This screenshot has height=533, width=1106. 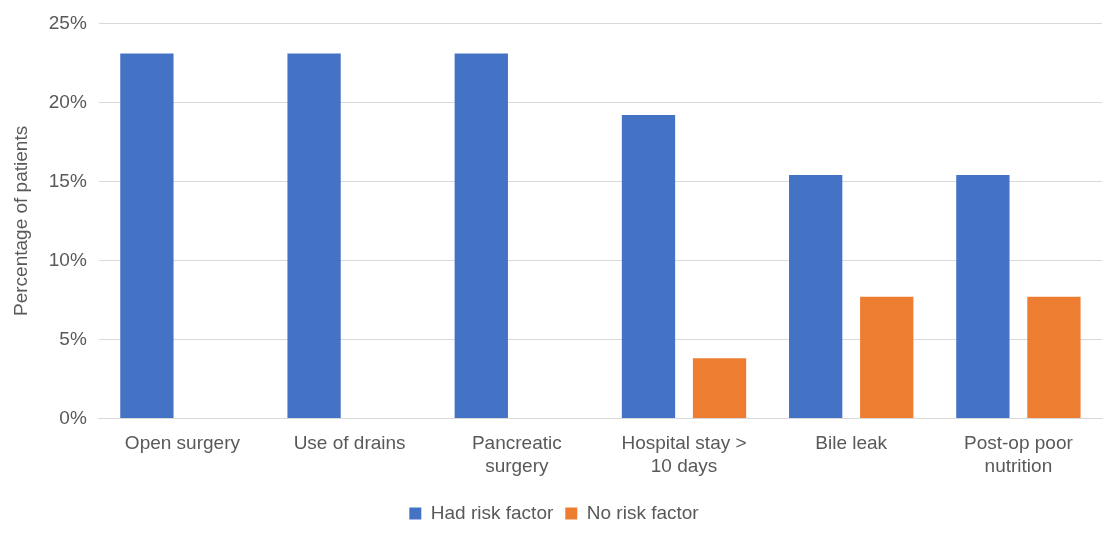 What do you see at coordinates (73, 338) in the screenshot?
I see `y-tick-label: 5%` at bounding box center [73, 338].